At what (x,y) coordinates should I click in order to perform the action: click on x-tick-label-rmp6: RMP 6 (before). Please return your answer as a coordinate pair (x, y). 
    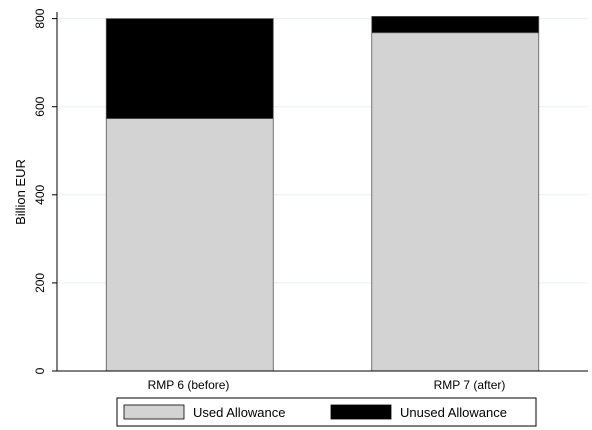
    Looking at the image, I should click on (189, 385).